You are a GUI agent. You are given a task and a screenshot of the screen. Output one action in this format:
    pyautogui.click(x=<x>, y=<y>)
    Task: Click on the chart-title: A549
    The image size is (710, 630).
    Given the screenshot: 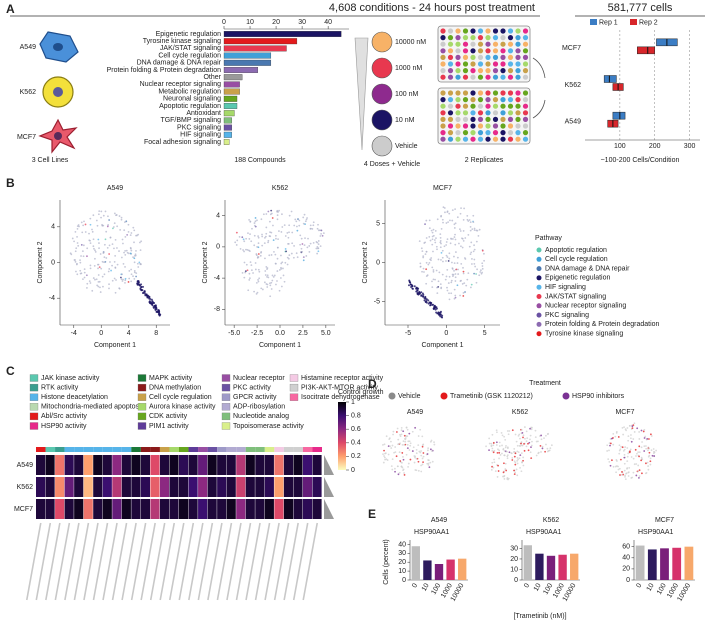 What is the action you would take?
    pyautogui.click(x=439, y=520)
    